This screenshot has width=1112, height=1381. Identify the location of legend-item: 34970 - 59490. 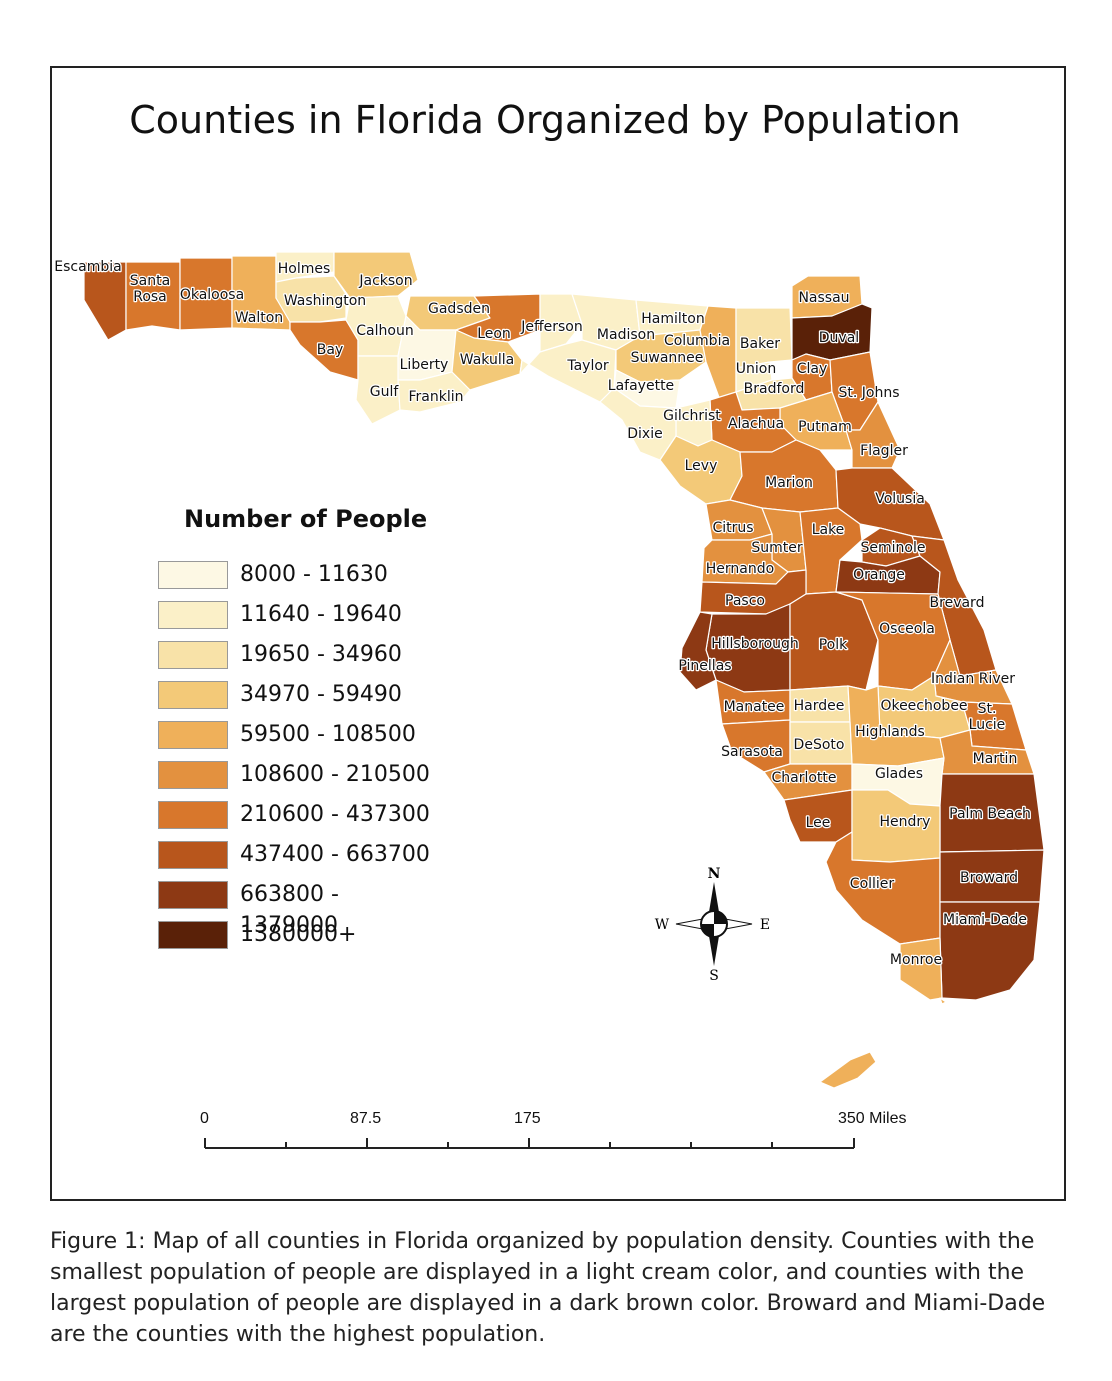
(323, 699).